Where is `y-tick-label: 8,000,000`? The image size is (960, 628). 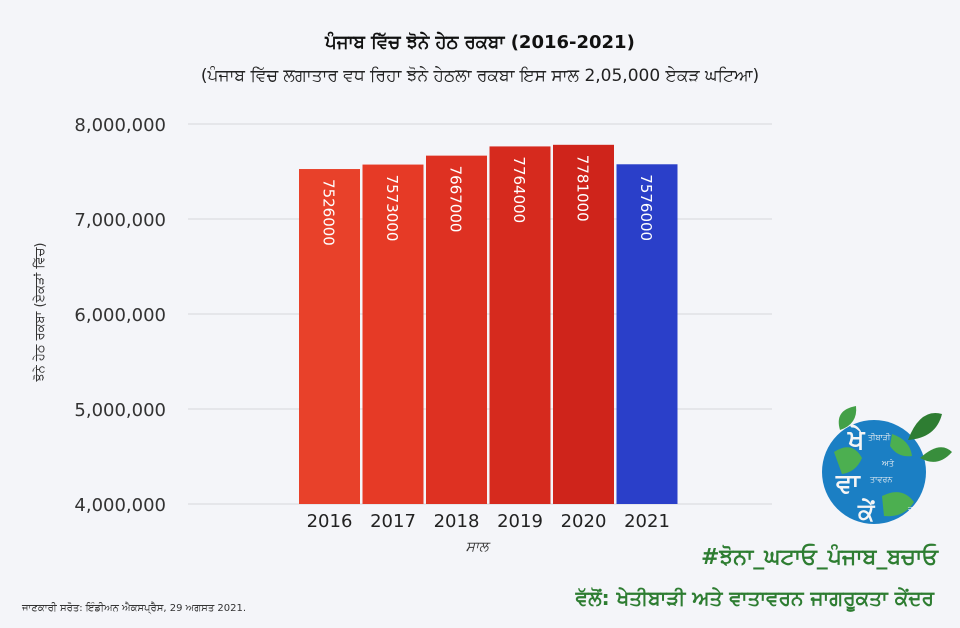
y-tick-label: 8,000,000 is located at coordinates (120, 125).